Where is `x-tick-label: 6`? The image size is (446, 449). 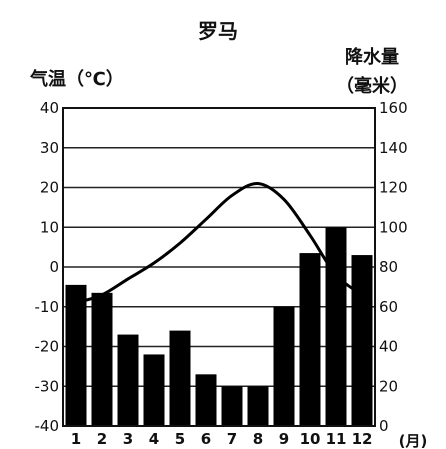
x-tick-label: 6 is located at coordinates (206, 439).